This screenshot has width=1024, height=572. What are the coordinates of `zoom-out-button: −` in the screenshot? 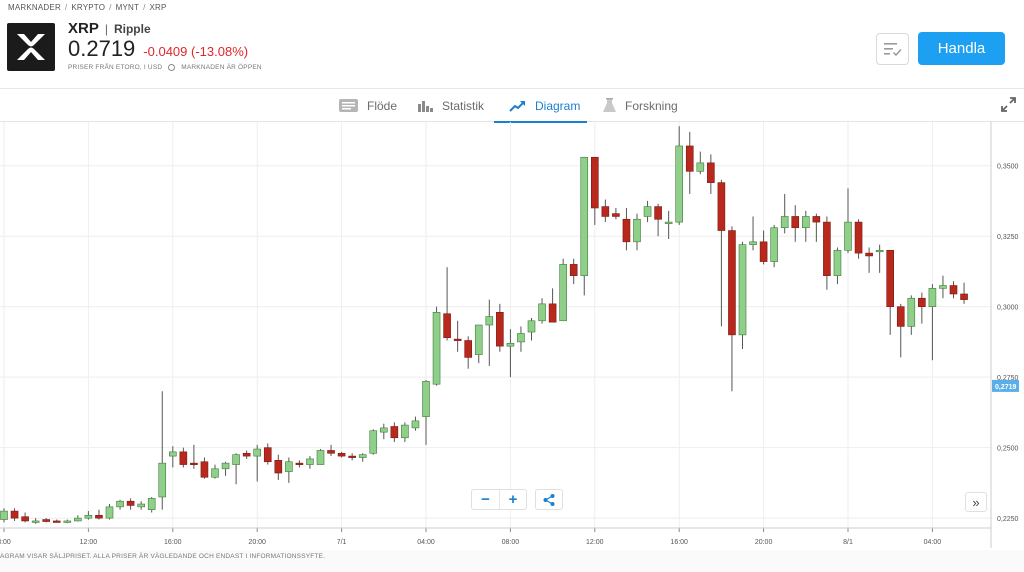 It's located at (485, 499).